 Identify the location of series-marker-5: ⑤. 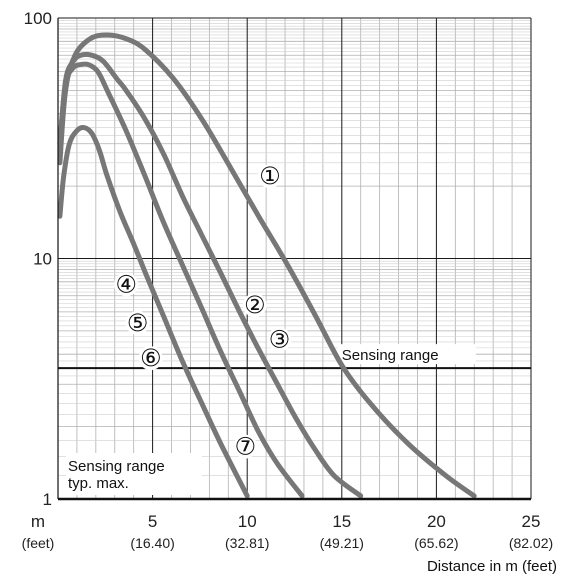
(138, 323).